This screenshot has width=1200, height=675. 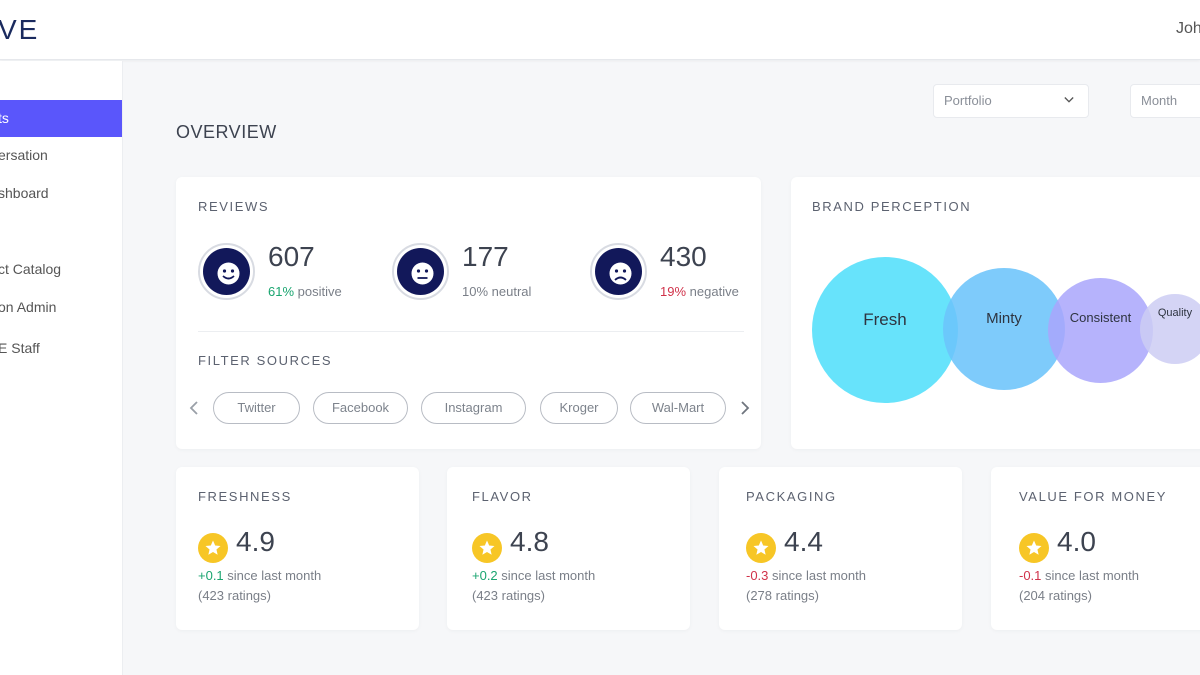 What do you see at coordinates (420, 271) in the screenshot?
I see `neutral-face-icon` at bounding box center [420, 271].